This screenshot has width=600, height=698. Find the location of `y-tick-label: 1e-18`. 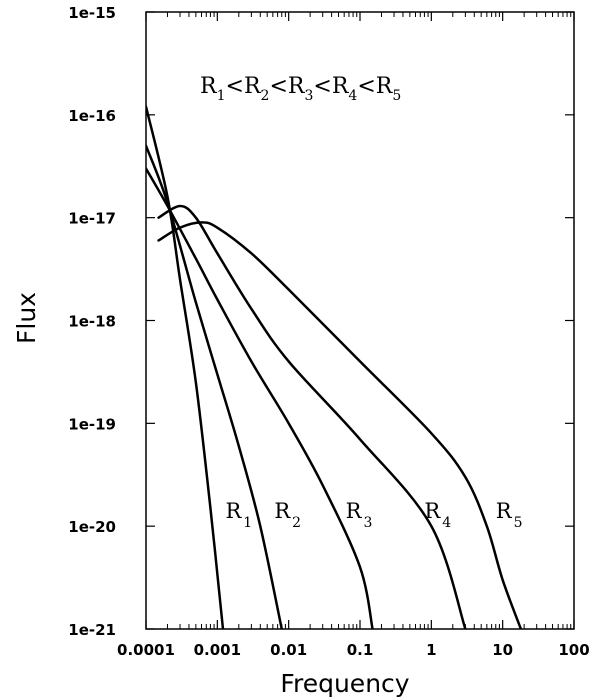

y-tick-label: 1e-18 is located at coordinates (92, 322).